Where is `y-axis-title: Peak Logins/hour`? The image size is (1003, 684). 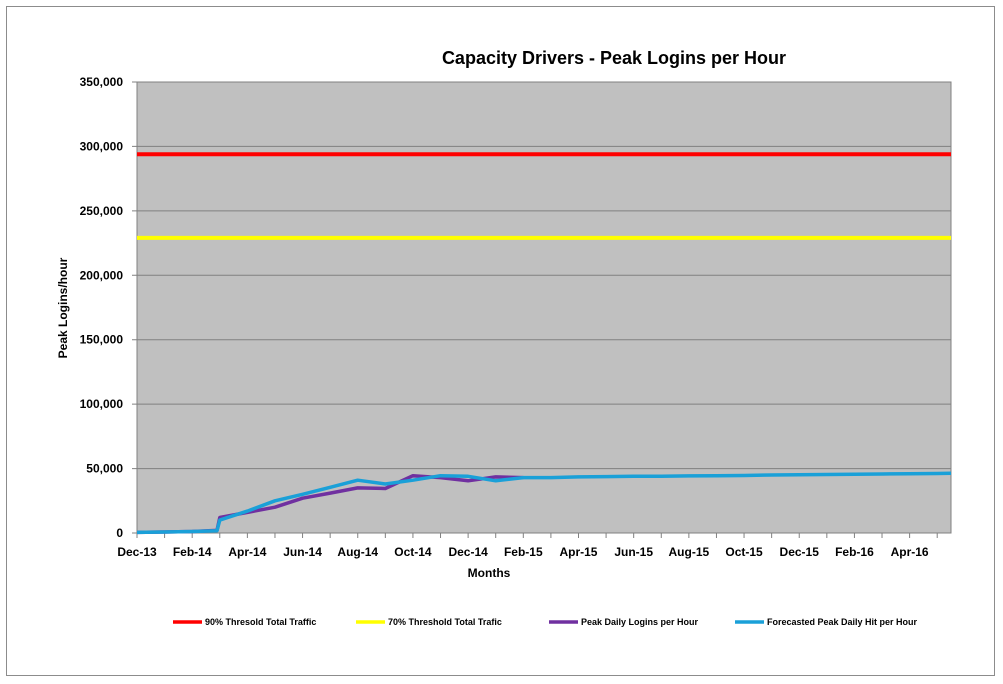
y-axis-title: Peak Logins/hour is located at coordinates (63, 307).